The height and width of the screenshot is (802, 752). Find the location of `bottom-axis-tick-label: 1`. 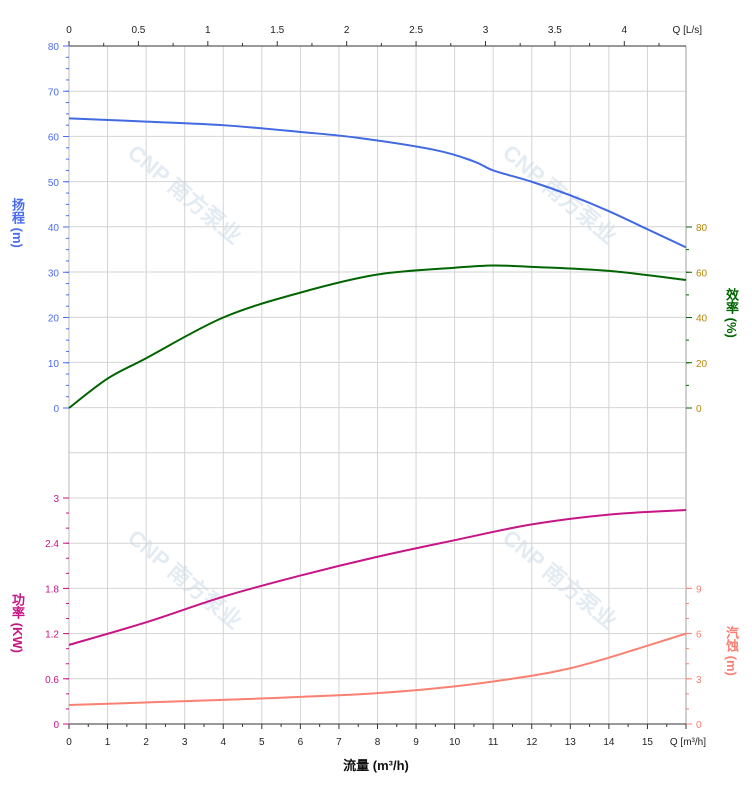

bottom-axis-tick-label: 1 is located at coordinates (108, 742).